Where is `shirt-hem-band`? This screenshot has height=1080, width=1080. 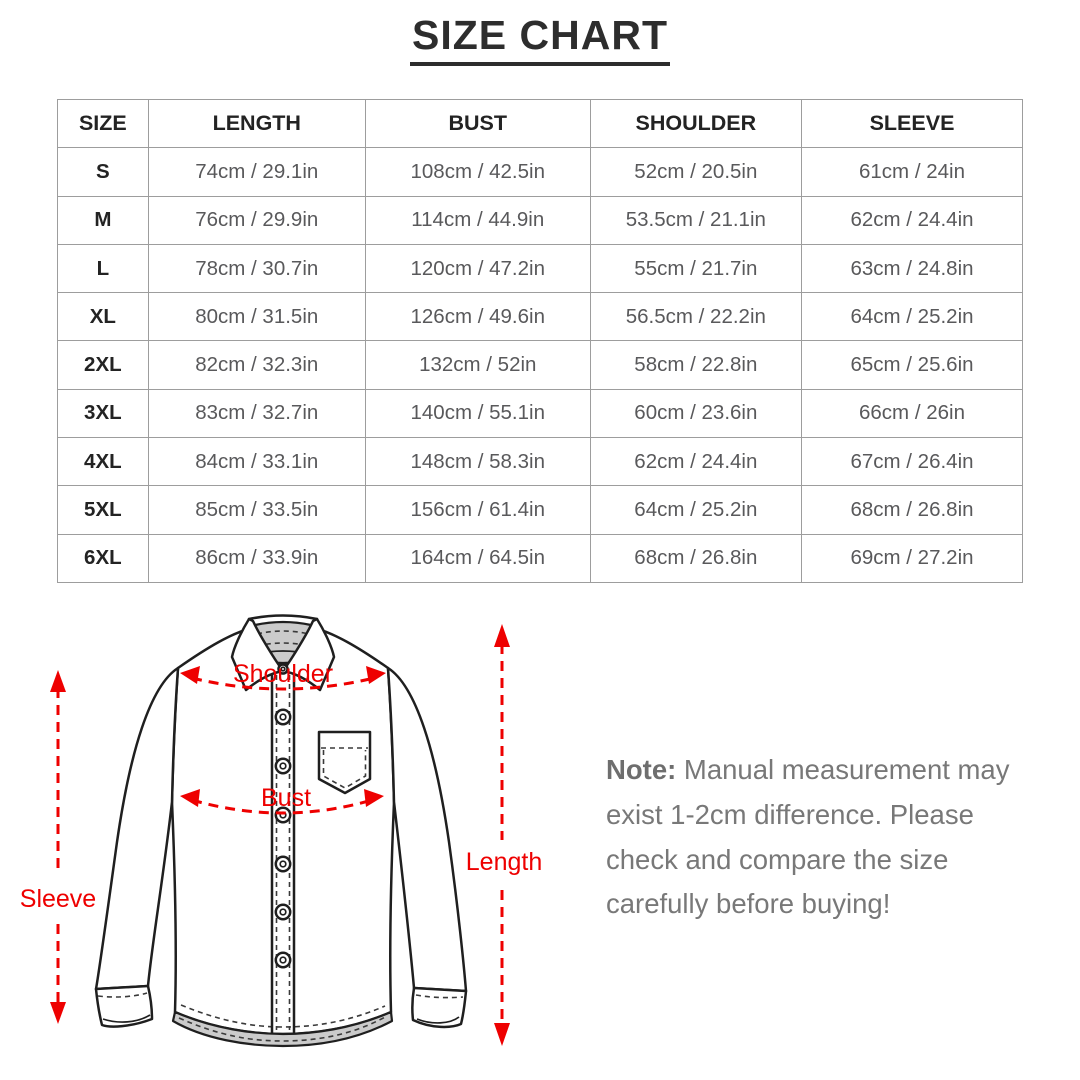
shirt-hem-band is located at coordinates (282, 1029).